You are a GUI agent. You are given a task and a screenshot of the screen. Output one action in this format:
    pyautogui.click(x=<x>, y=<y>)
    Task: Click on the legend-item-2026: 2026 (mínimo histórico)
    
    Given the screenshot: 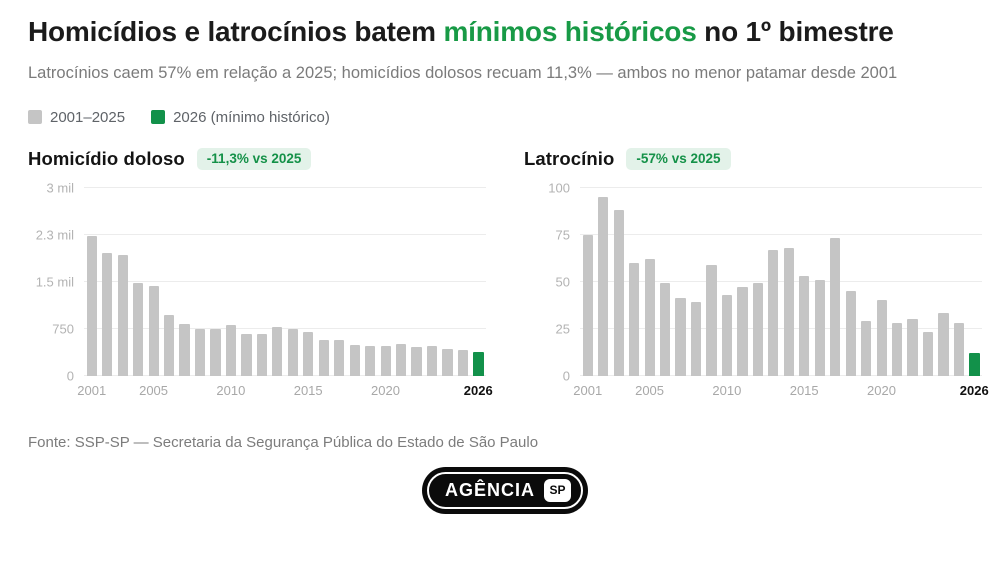 What is the action you would take?
    pyautogui.click(x=240, y=117)
    